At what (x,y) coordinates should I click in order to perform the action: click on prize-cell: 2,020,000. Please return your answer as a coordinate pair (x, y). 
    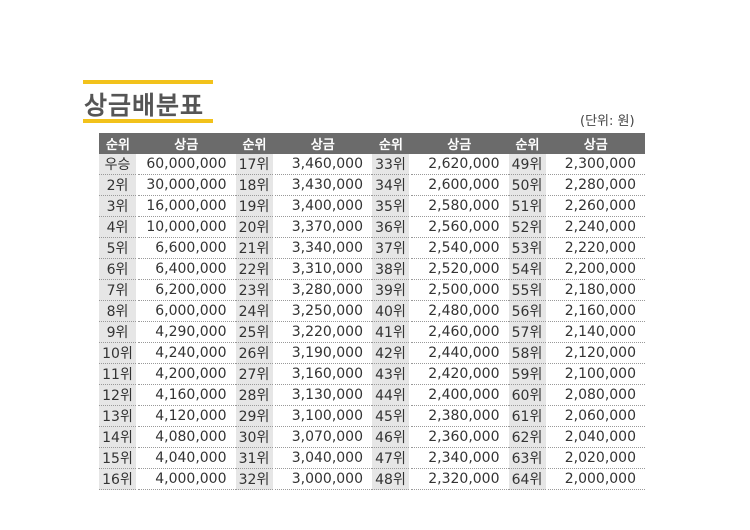
    Looking at the image, I should click on (595, 458).